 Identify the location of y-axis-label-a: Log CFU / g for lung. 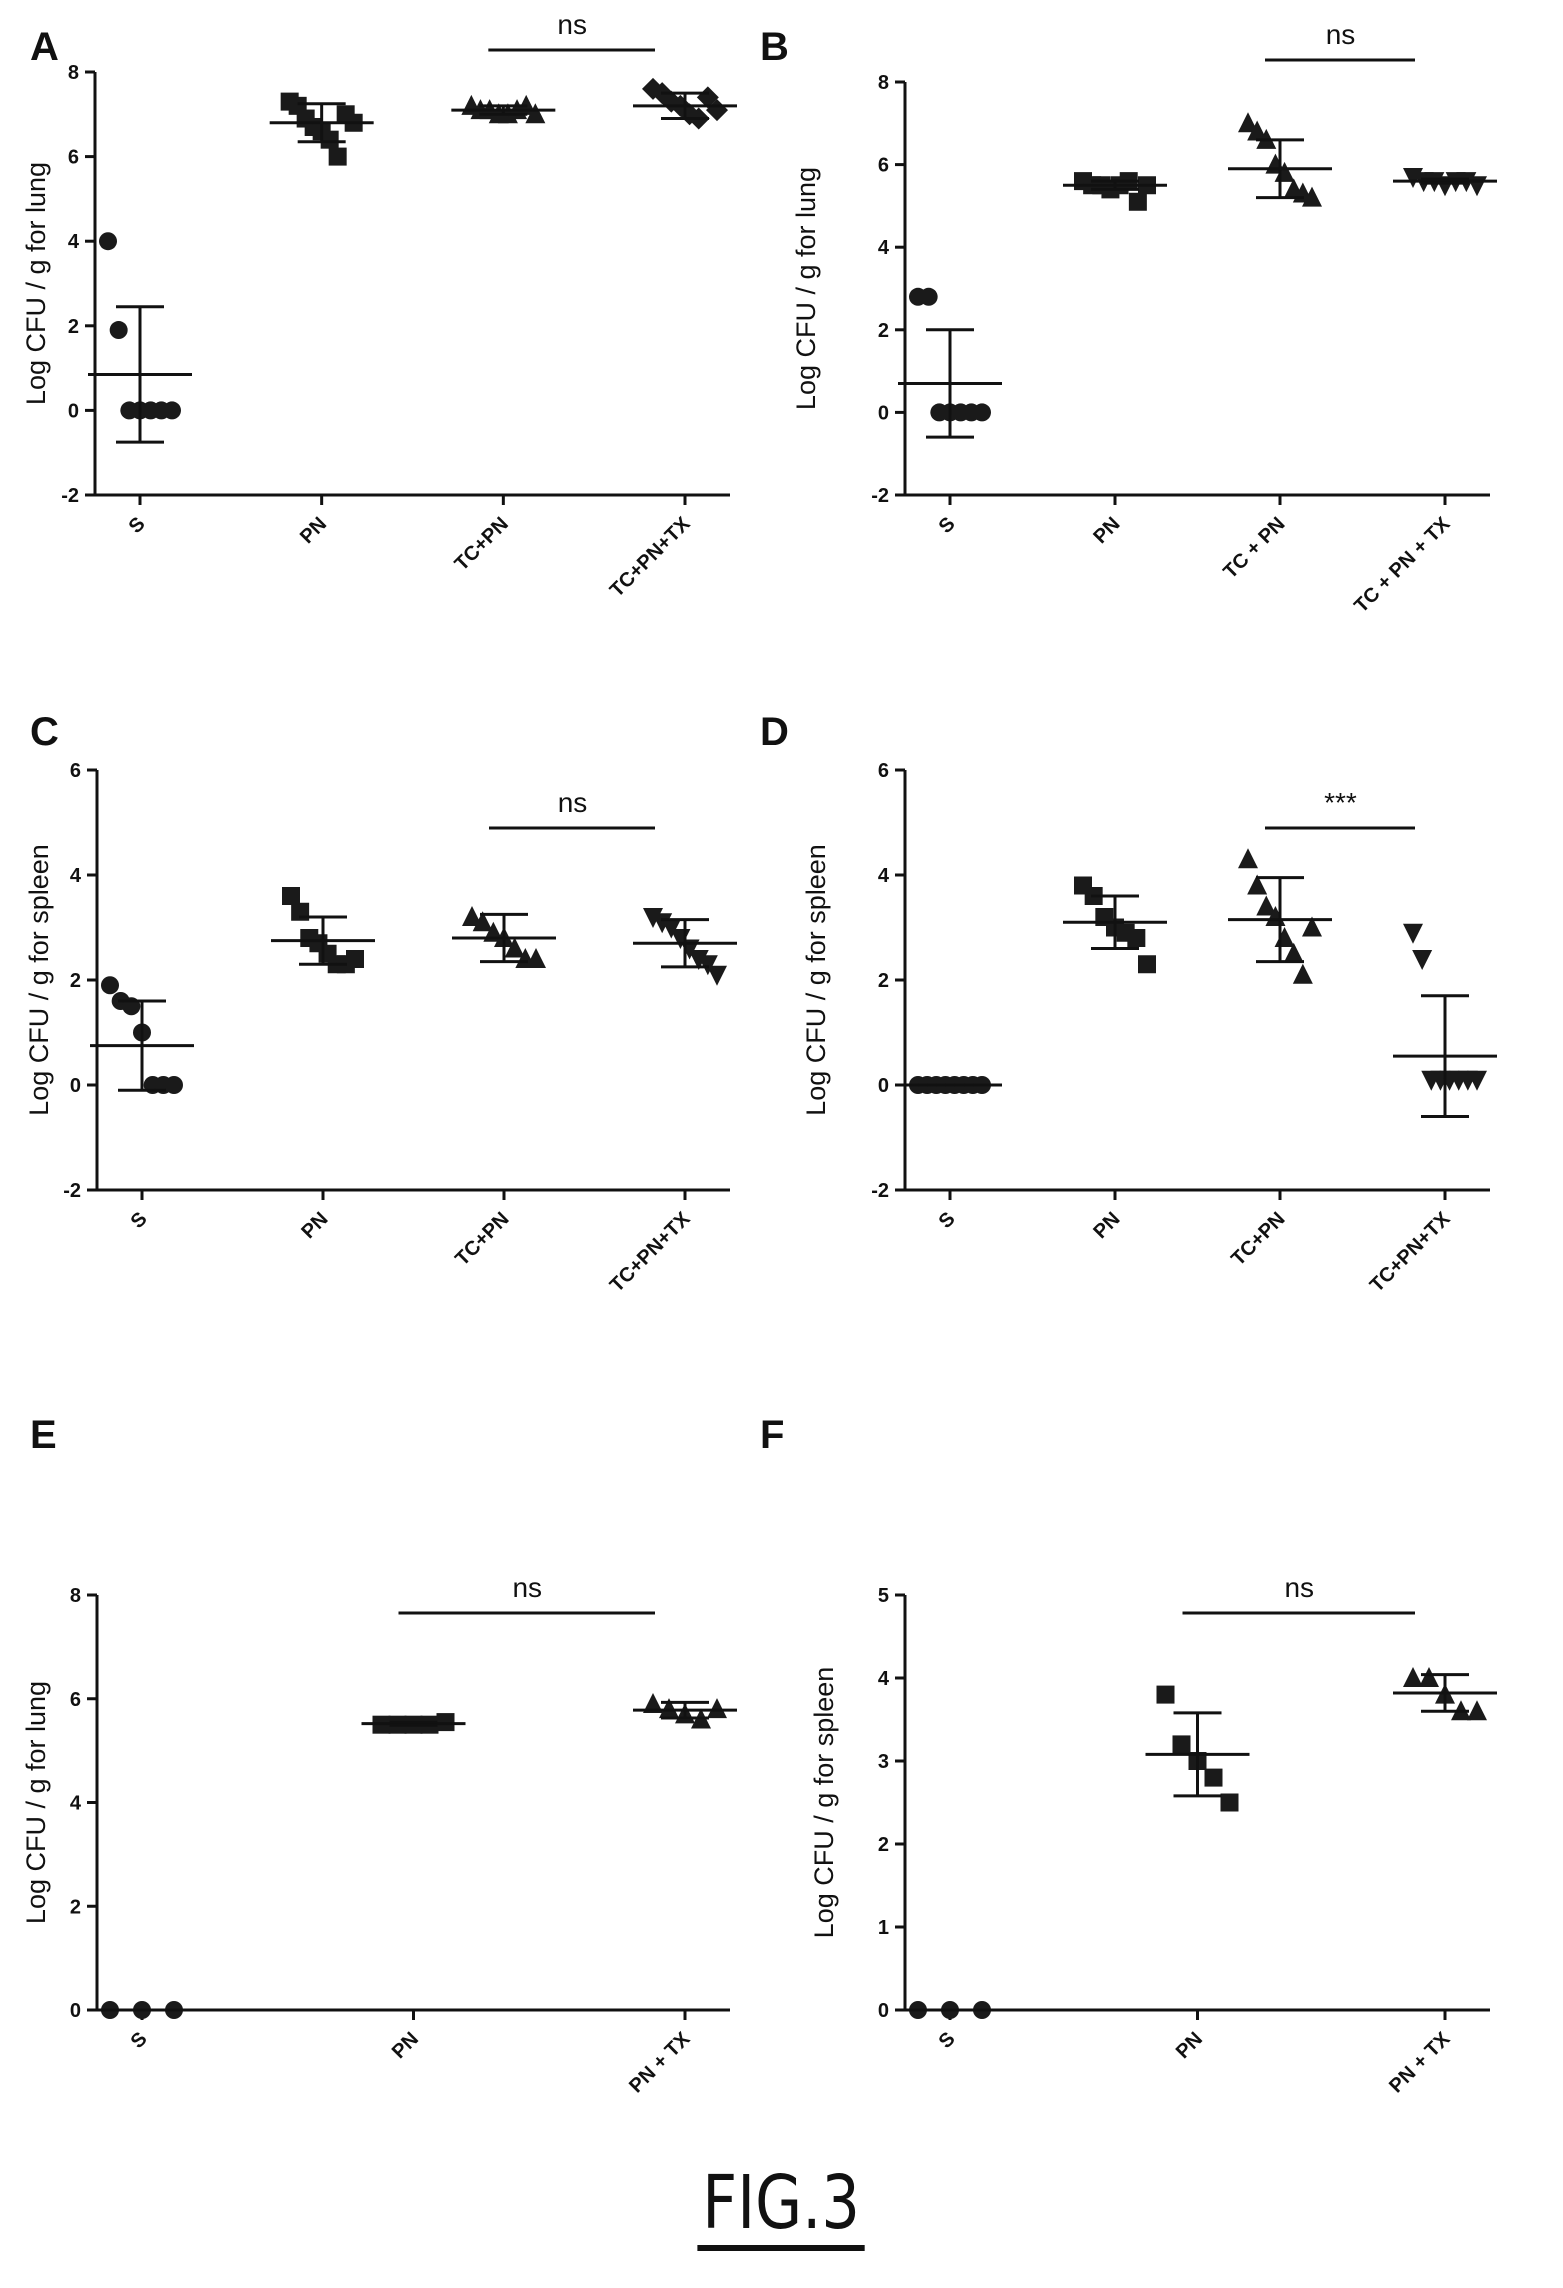
(36, 283).